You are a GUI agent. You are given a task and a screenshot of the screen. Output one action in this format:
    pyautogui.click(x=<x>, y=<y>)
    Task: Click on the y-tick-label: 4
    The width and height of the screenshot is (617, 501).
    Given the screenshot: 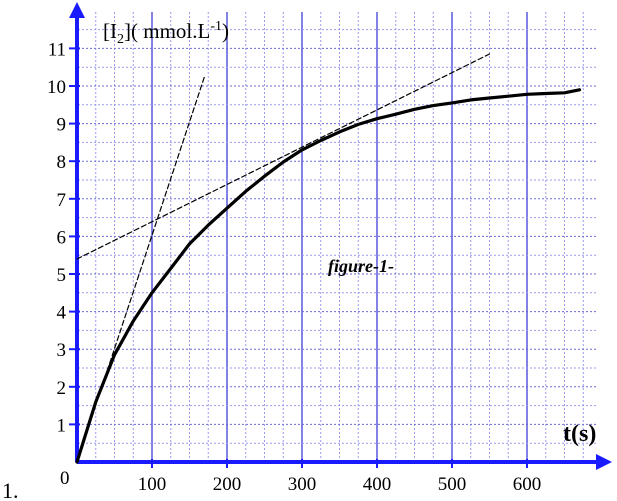 What is the action you would take?
    pyautogui.click(x=62, y=313)
    